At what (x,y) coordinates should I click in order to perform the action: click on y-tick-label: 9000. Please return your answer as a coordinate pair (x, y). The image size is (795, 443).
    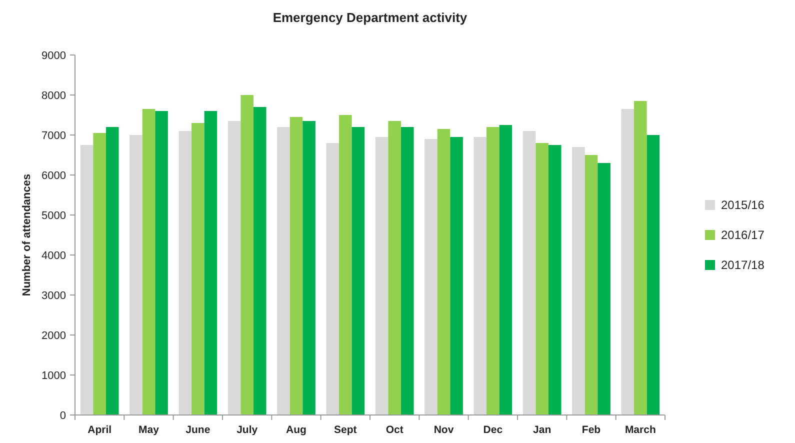
    Looking at the image, I should click on (54, 56).